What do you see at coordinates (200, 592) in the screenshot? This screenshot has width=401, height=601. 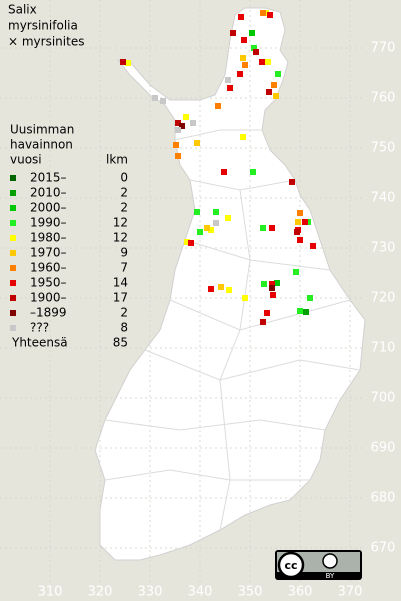 I see `x-tick-label: 340` at bounding box center [200, 592].